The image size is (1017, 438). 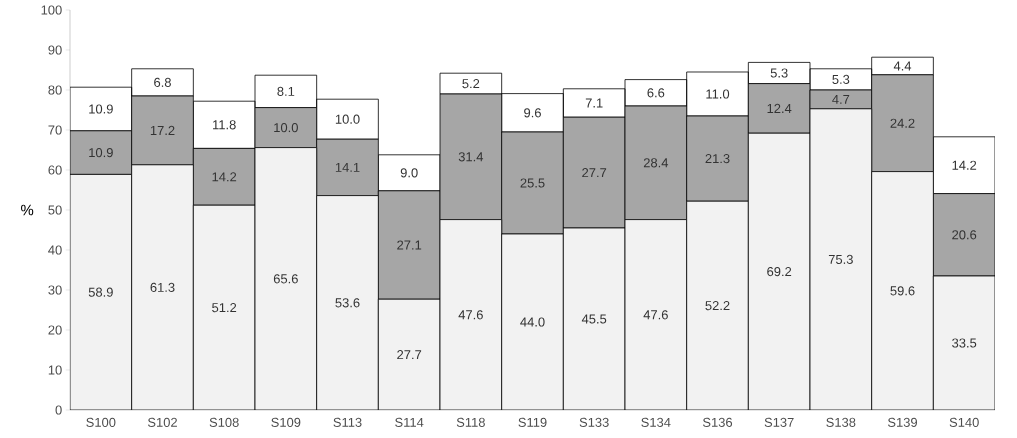 I want to click on y-tick-label: 60, so click(x=55, y=170).